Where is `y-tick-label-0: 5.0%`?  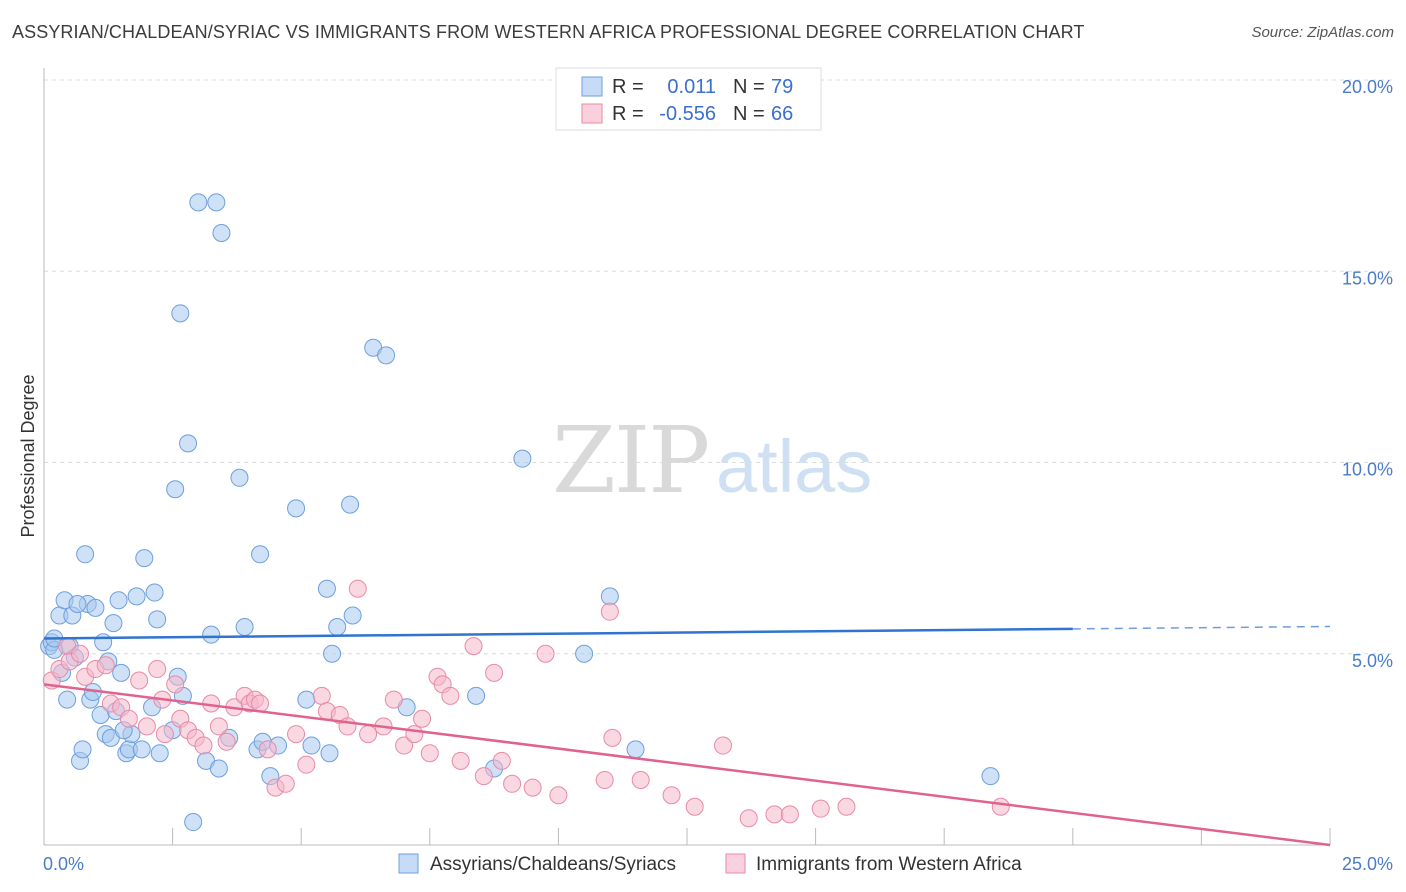 y-tick-label-0: 5.0% is located at coordinates (1372, 661).